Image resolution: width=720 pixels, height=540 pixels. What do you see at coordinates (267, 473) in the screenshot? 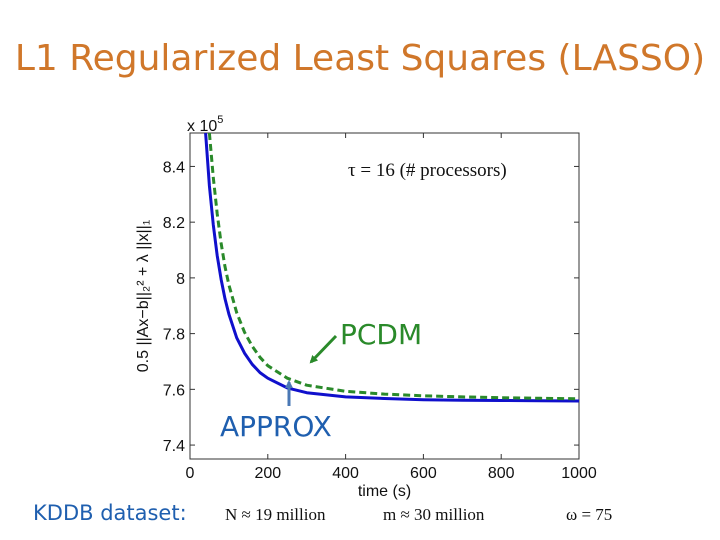
I see `x-tick-label: 200` at bounding box center [267, 473].